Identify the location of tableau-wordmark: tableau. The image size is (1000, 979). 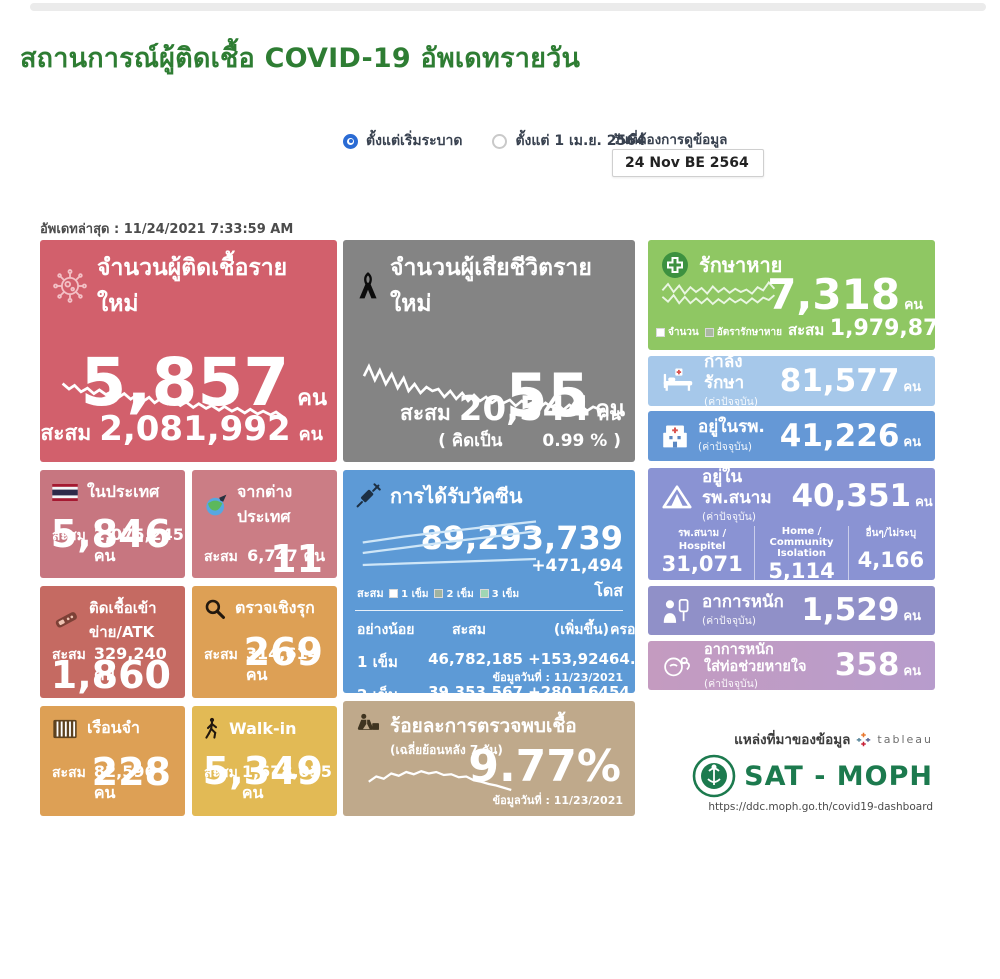
(905, 739).